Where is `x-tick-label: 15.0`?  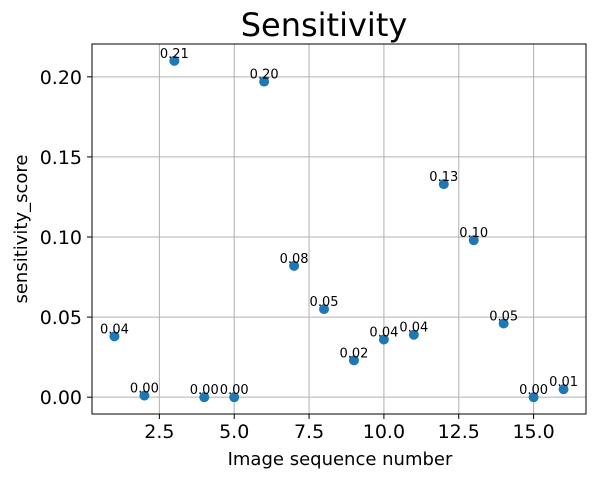 x-tick-label: 15.0 is located at coordinates (533, 432).